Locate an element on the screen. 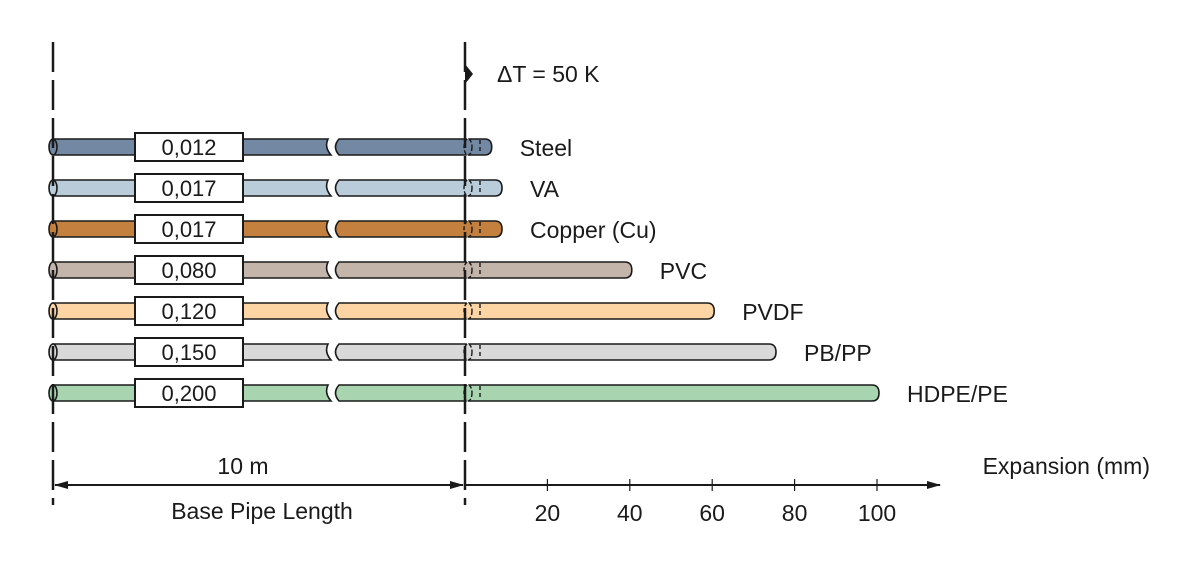 This screenshot has width=1200, height=563. coefficient-value: 0,080 is located at coordinates (188, 270).